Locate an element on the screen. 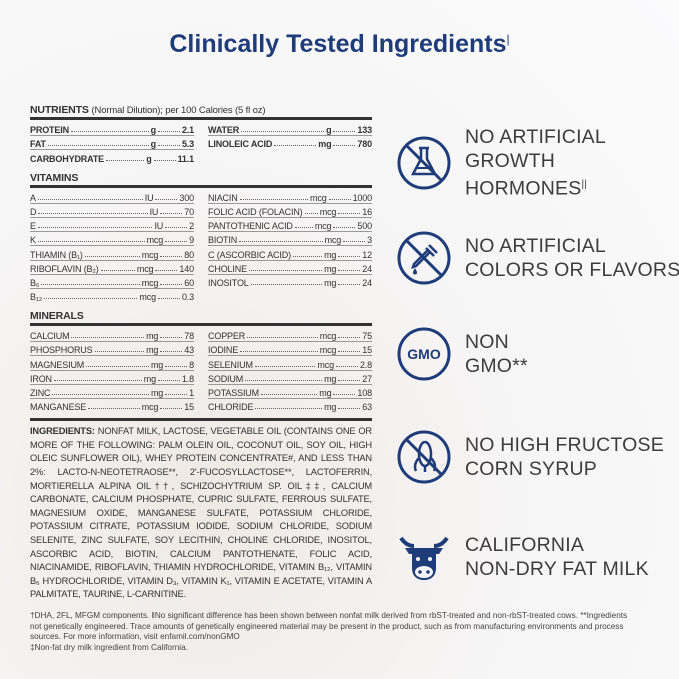 This screenshot has height=679, width=679. claim-line: CORN SYRUP is located at coordinates (531, 469).